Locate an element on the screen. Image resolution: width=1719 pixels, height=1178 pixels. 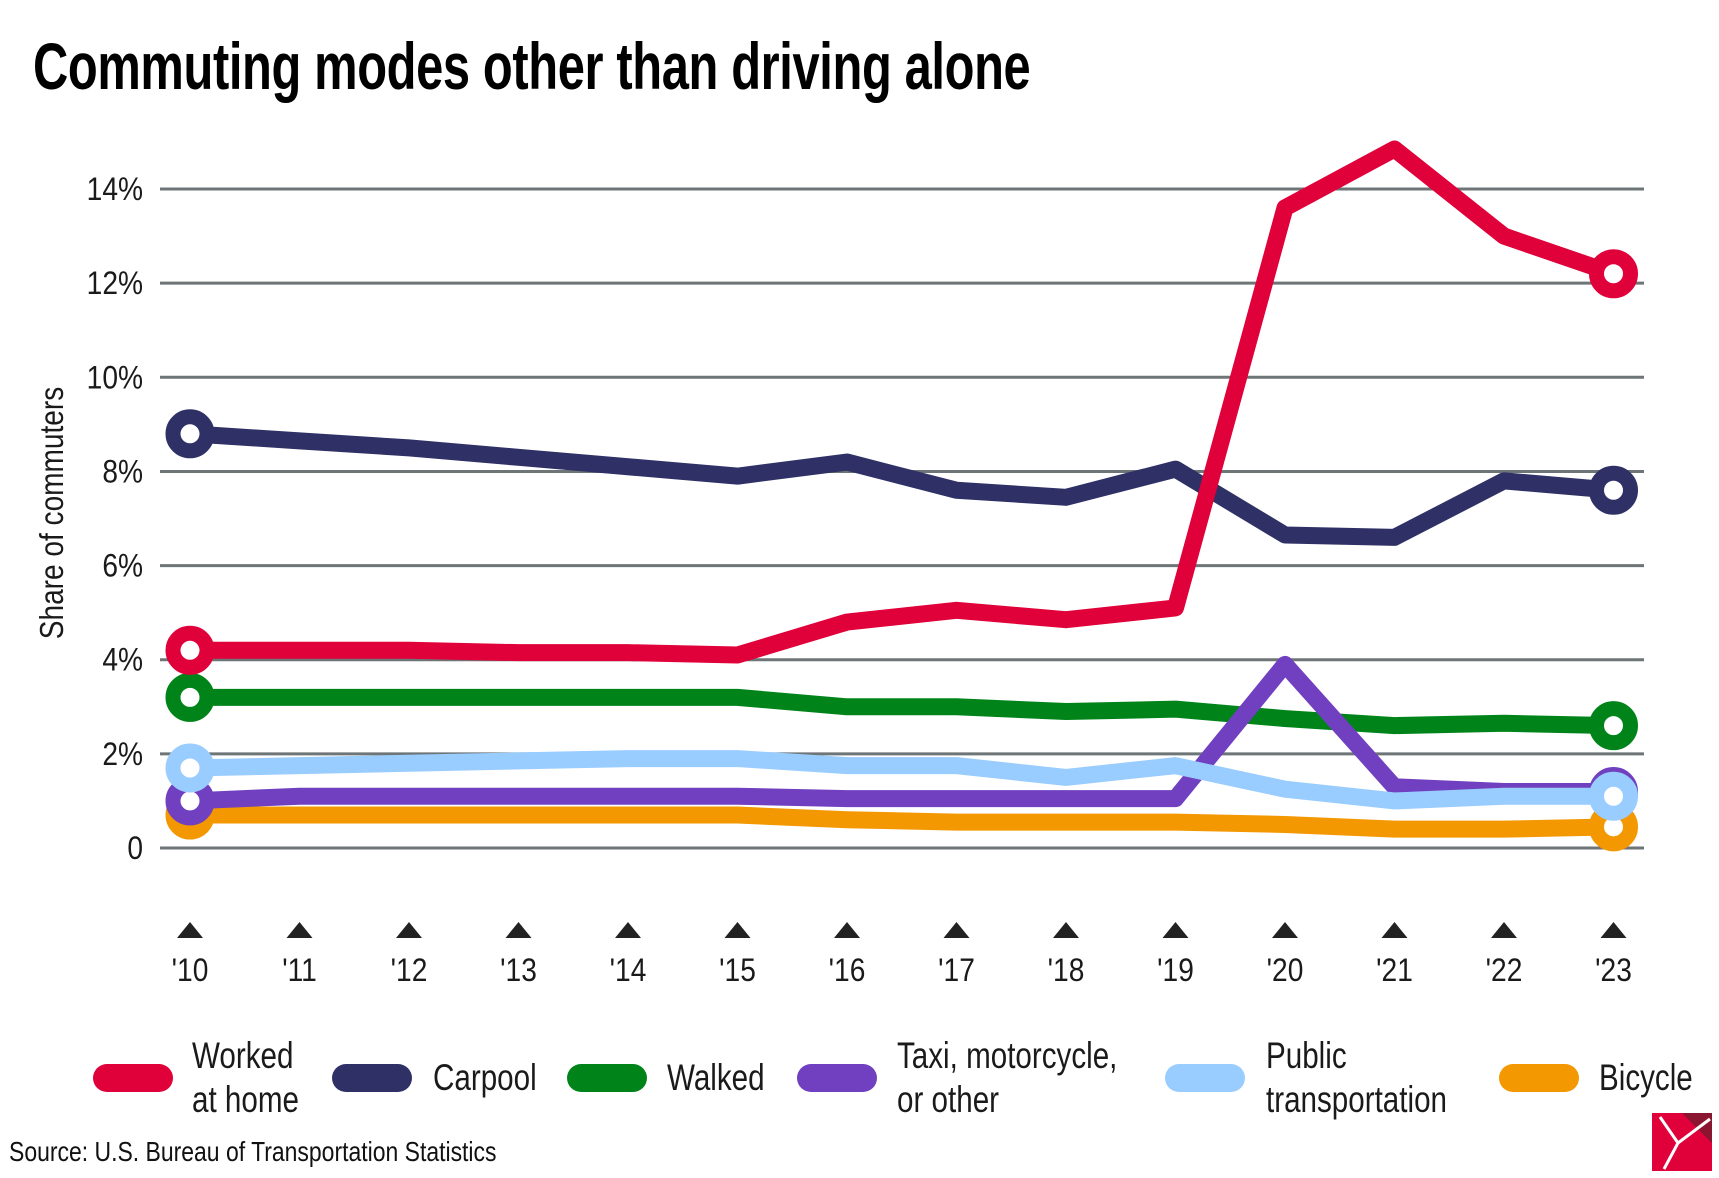
series-carpool is located at coordinates (901, 477).